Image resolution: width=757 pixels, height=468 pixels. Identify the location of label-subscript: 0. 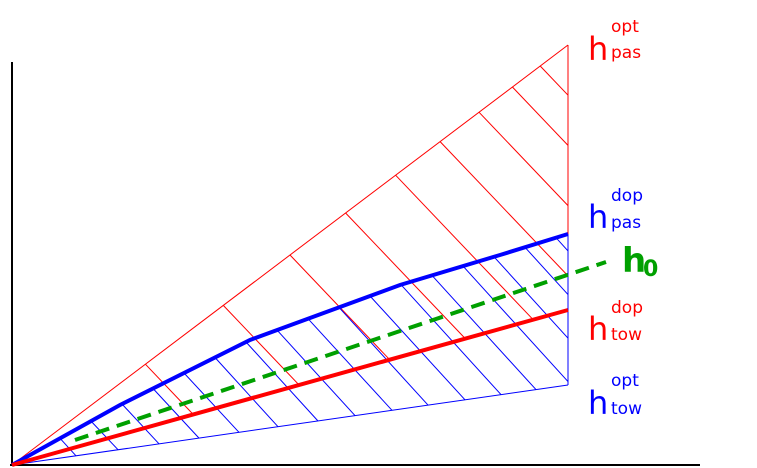
(650, 269).